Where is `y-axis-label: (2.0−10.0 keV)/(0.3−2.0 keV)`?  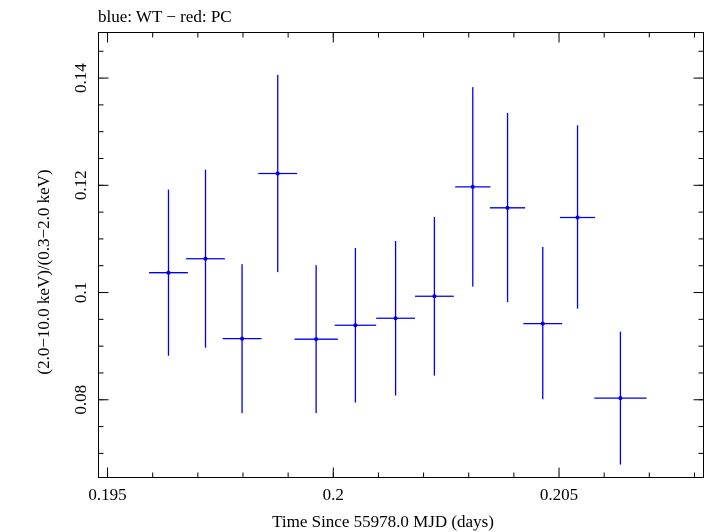 y-axis-label: (2.0−10.0 keV)/(0.3−2.0 keV) is located at coordinates (43, 271).